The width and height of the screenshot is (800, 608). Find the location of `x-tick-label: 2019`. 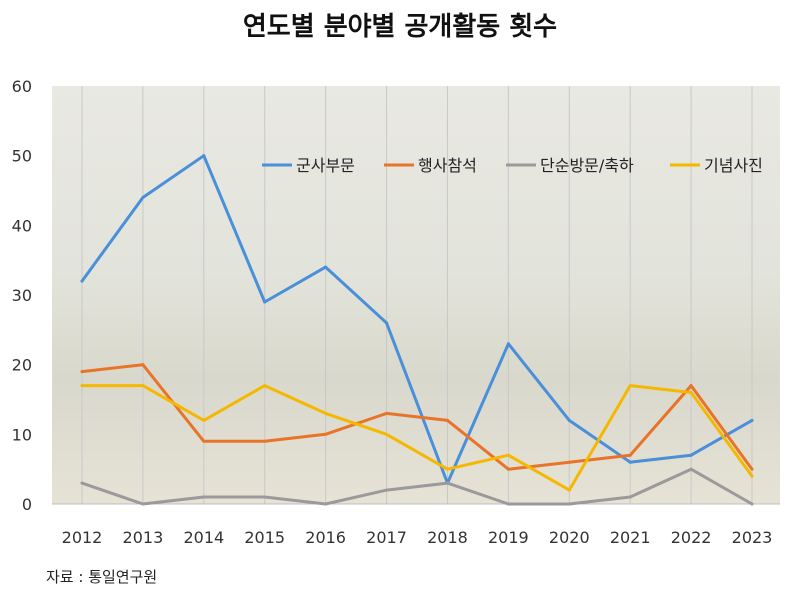

x-tick-label: 2019 is located at coordinates (508, 537).